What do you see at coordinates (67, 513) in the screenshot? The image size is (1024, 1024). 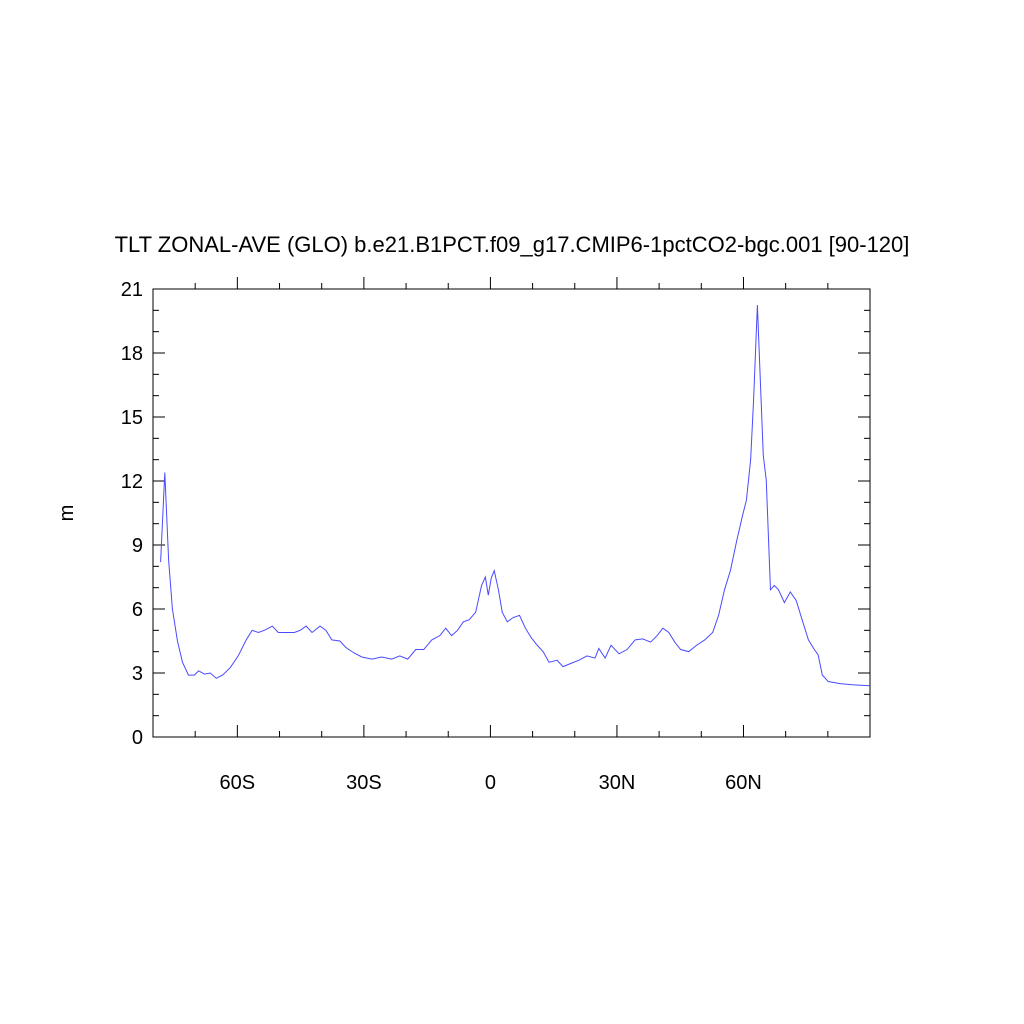 I see `y-axis-label: m` at bounding box center [67, 513].